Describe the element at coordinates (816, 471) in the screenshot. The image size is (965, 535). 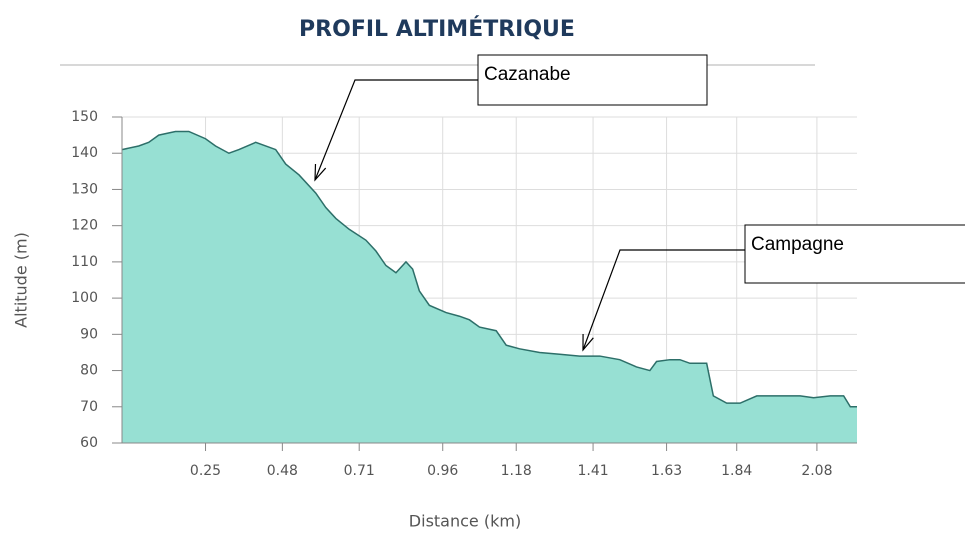
I see `x-tick-label: 2.08` at that location.